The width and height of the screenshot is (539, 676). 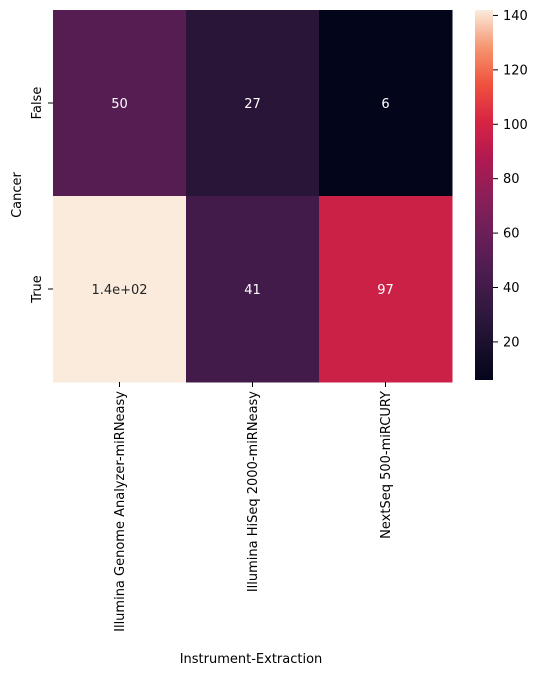 I want to click on cell-value-label: 1.4e+02, so click(x=119, y=290).